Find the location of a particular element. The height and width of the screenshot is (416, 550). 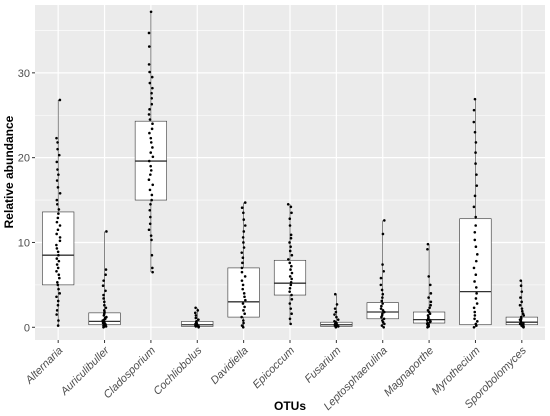

y-axis-title: Relative abundance is located at coordinates (9, 171).